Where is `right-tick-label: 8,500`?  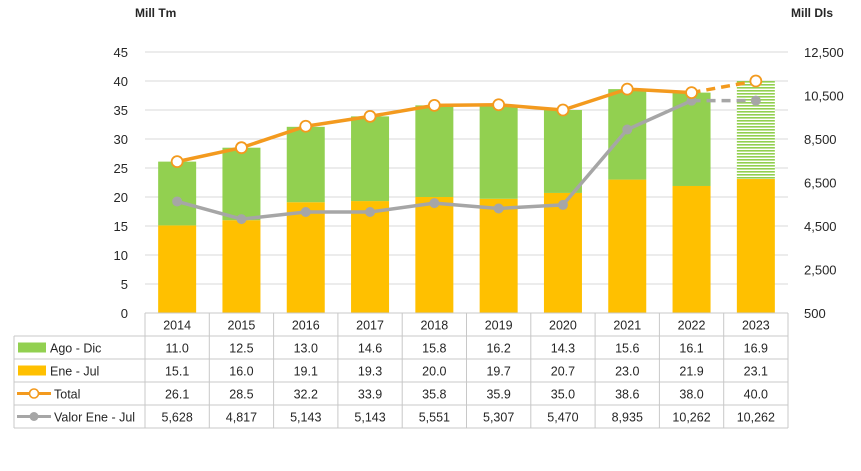 right-tick-label: 8,500 is located at coordinates (820, 139).